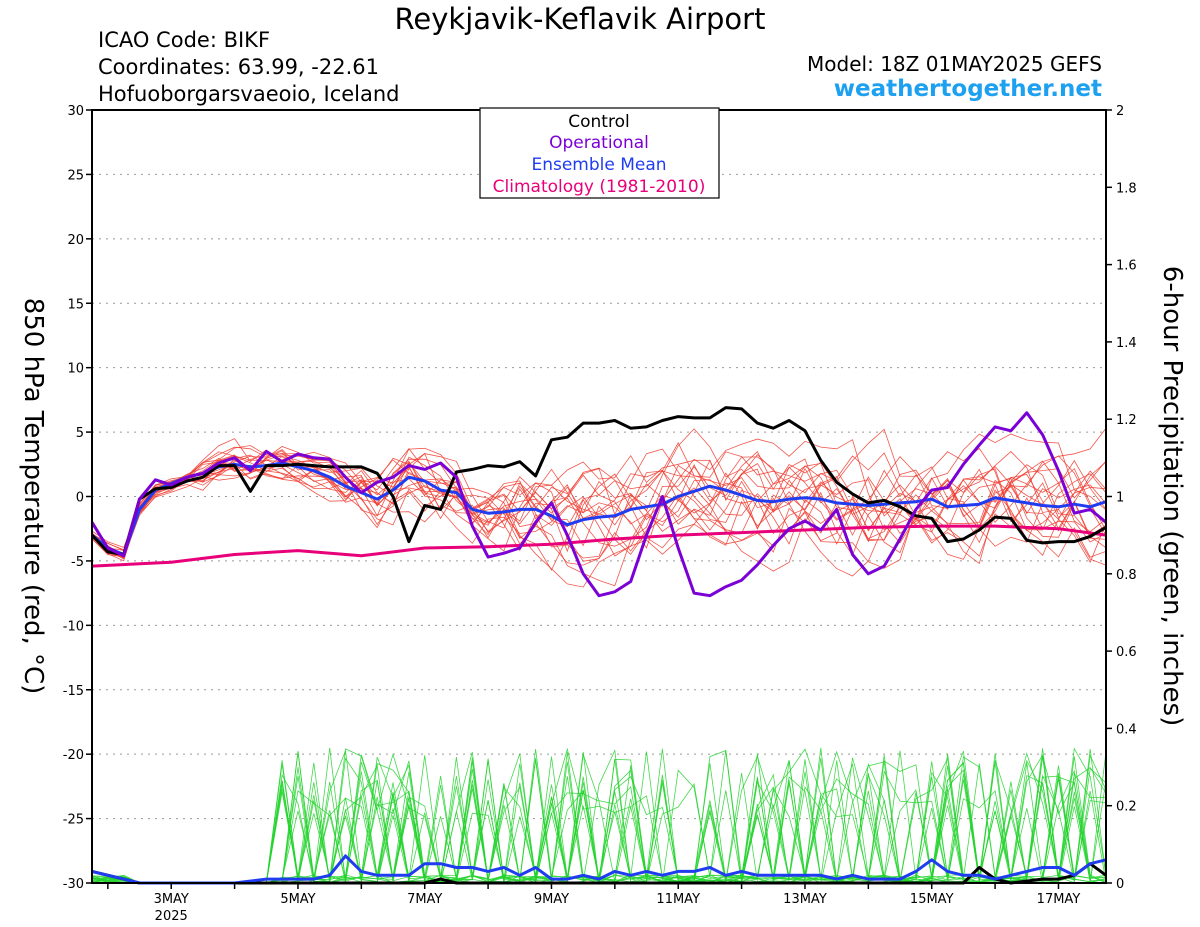  Describe the element at coordinates (598, 122) in the screenshot. I see `legend-control: Control` at that location.